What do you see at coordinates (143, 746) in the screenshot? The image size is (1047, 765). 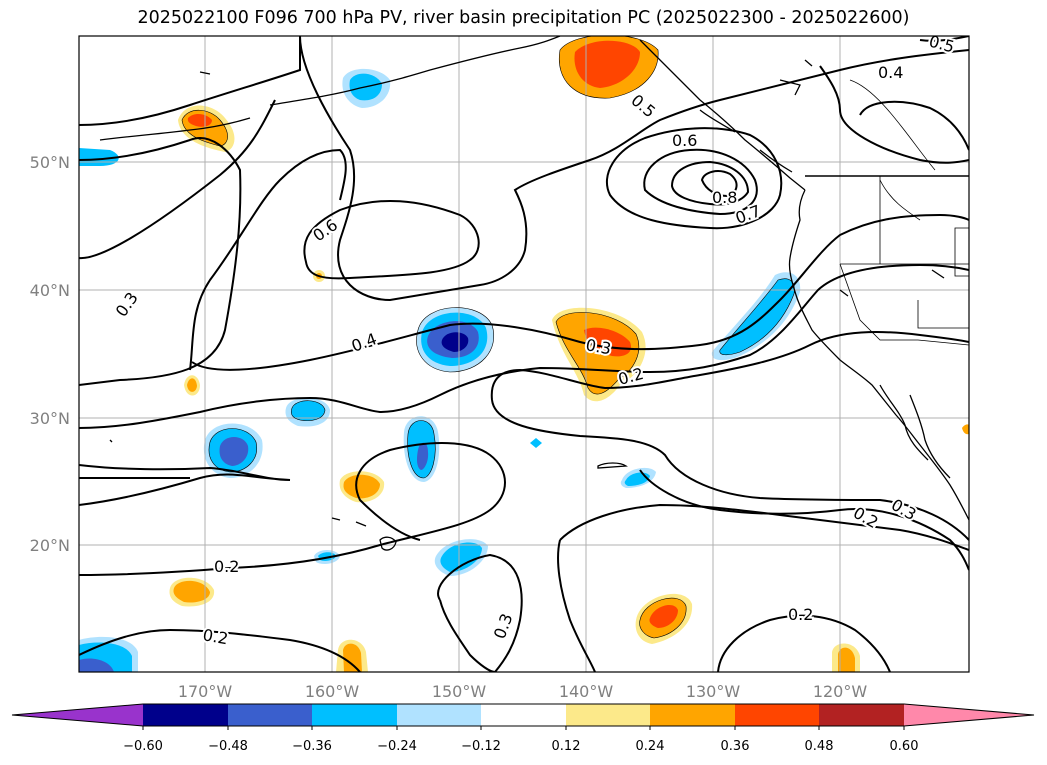 I see `colorbar-tick: −0.60` at bounding box center [143, 746].